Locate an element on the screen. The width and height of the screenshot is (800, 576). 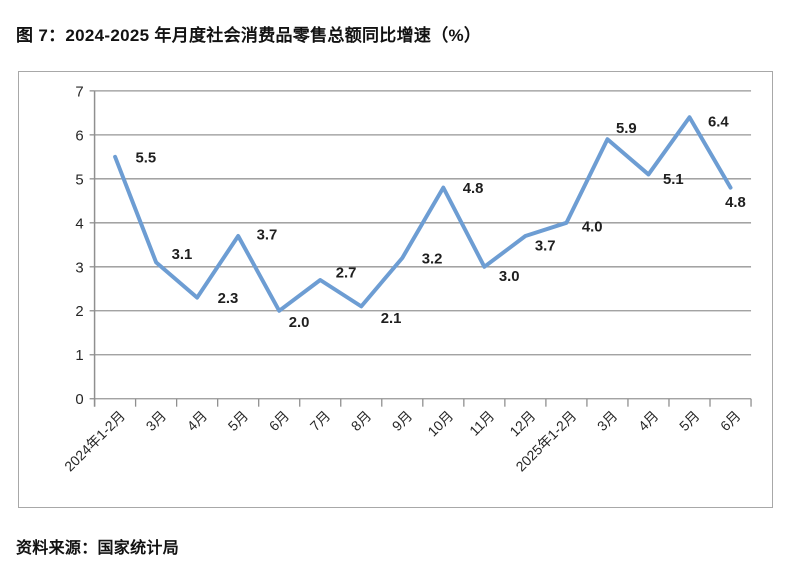
data-point-label: 3.0 is located at coordinates (509, 277).